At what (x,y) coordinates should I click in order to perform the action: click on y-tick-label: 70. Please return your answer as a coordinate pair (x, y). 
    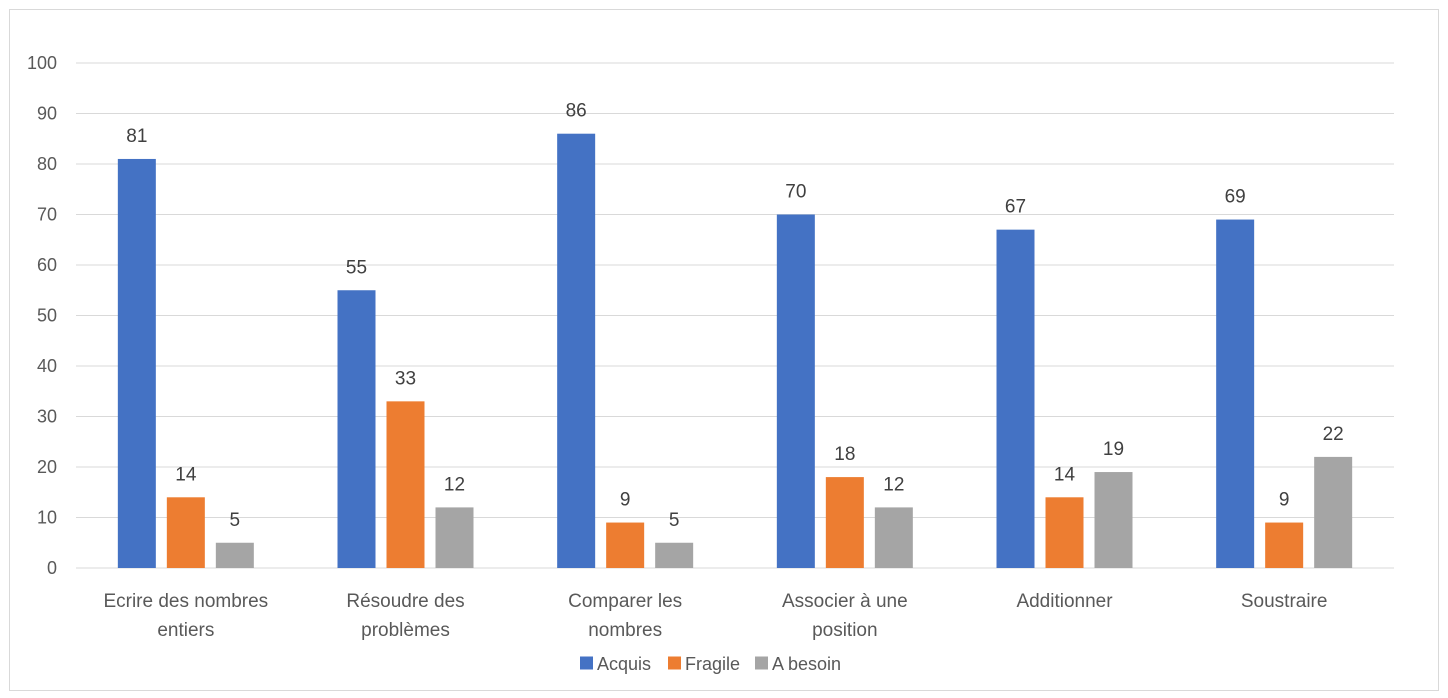
    Looking at the image, I should click on (47, 215).